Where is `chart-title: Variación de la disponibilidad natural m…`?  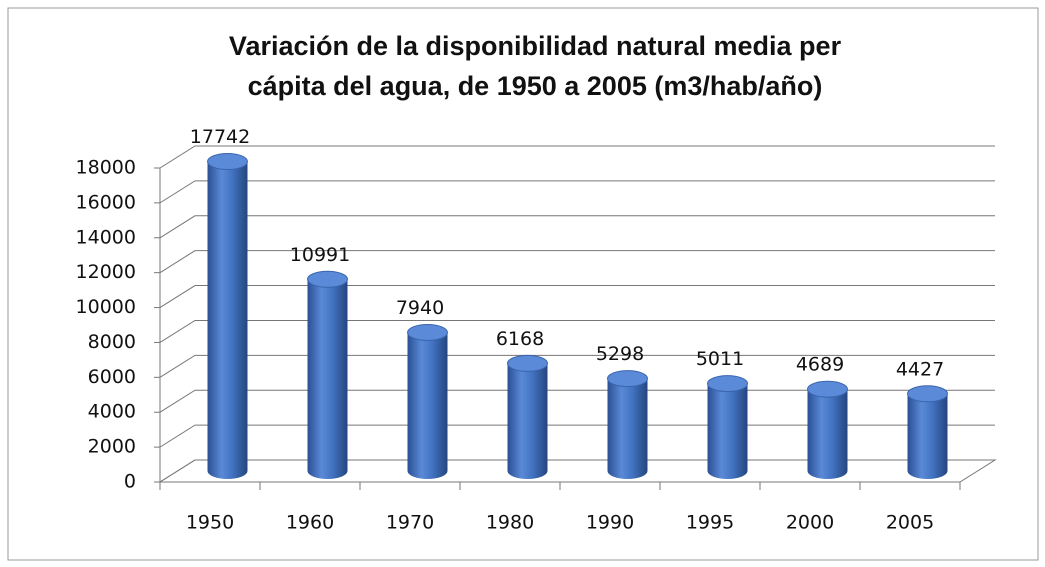
chart-title: Variación de la disponibilidad natural m… is located at coordinates (535, 66).